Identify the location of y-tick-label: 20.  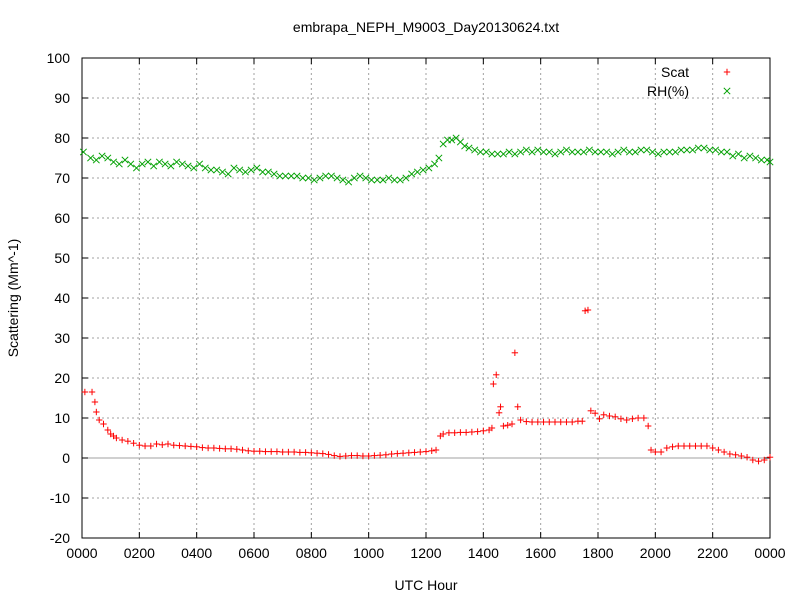
(62, 378).